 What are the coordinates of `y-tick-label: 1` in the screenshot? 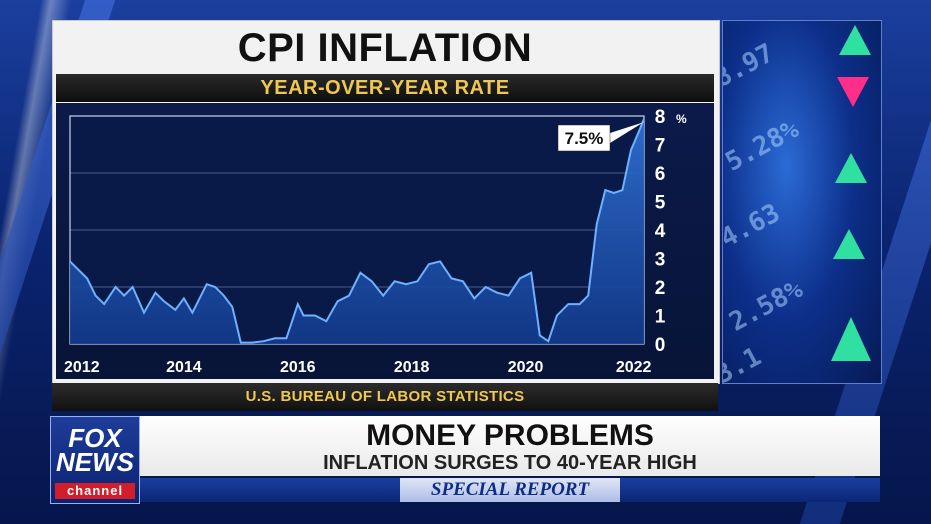 It's located at (660, 317).